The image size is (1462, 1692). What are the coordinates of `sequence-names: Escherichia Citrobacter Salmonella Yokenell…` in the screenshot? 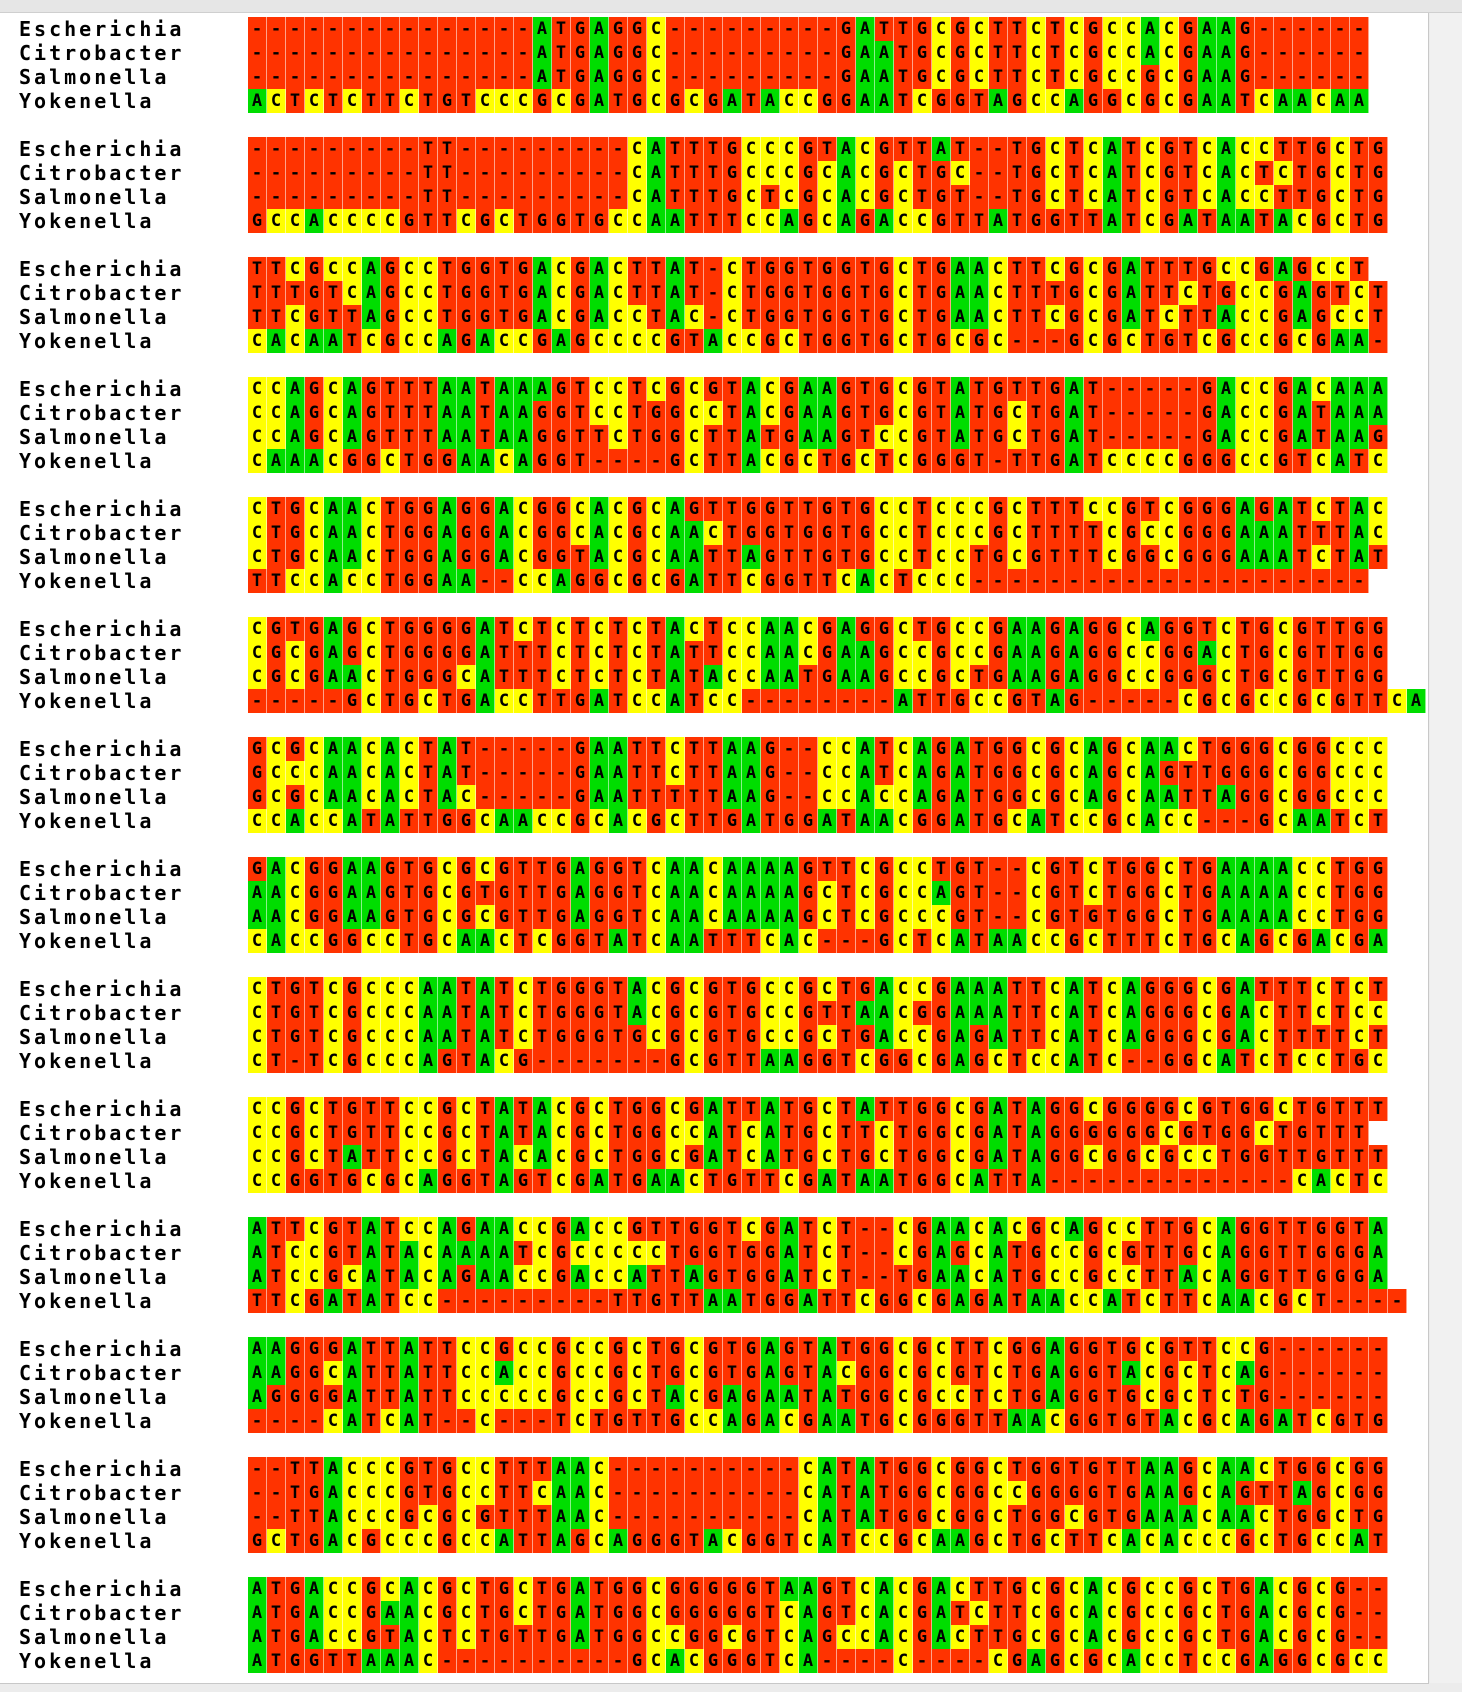 It's located at (101, 905).